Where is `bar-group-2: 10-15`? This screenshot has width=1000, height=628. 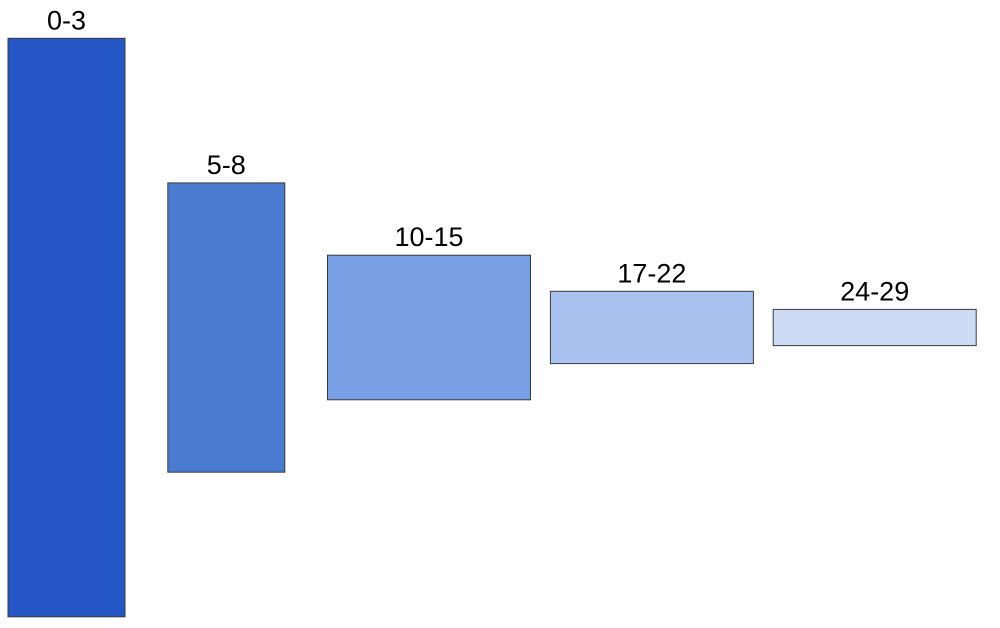
bar-group-2: 10-15 is located at coordinates (429, 311).